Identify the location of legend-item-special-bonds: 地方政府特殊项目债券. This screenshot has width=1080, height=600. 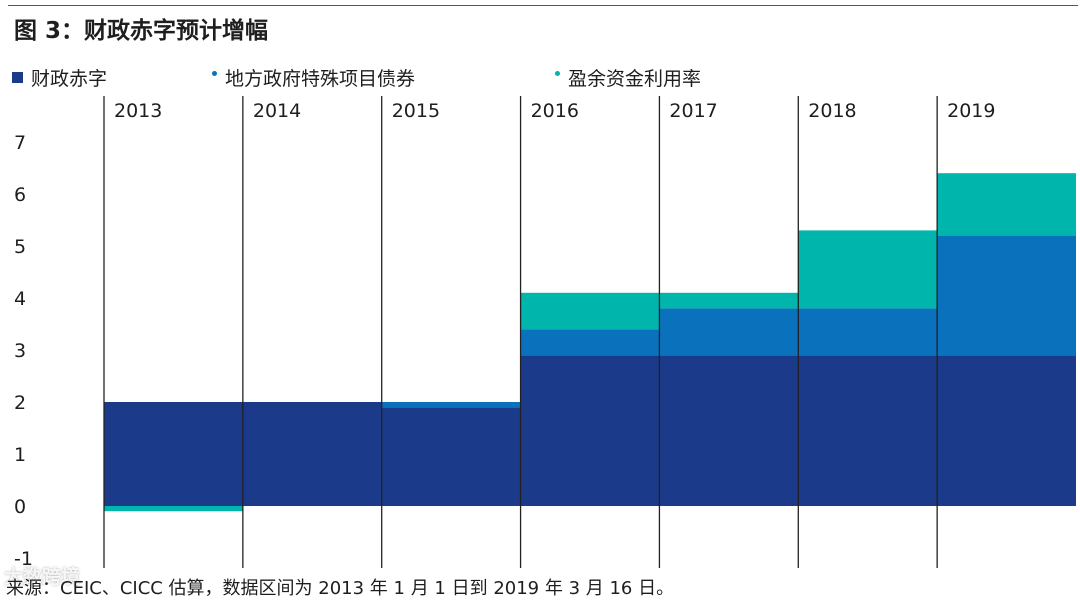
(313, 77).